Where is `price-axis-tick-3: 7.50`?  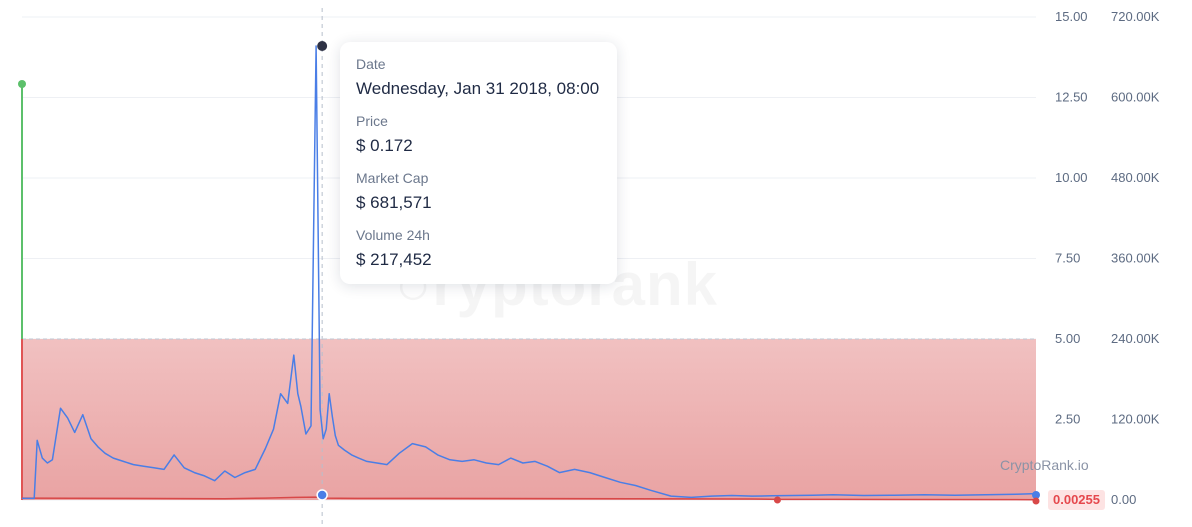
price-axis-tick-3: 7.50 is located at coordinates (1067, 258).